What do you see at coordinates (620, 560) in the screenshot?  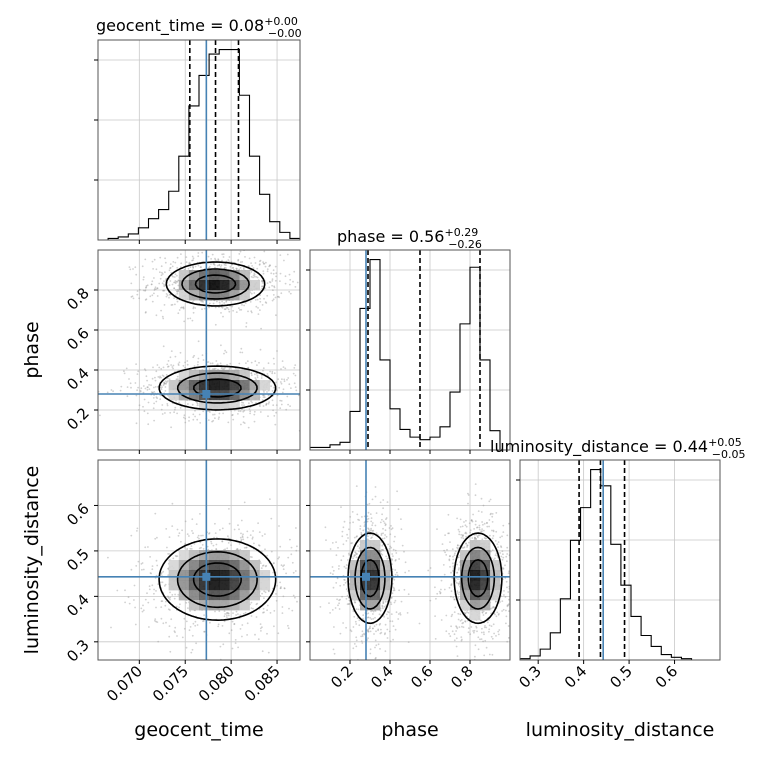 I see `frame` at bounding box center [620, 560].